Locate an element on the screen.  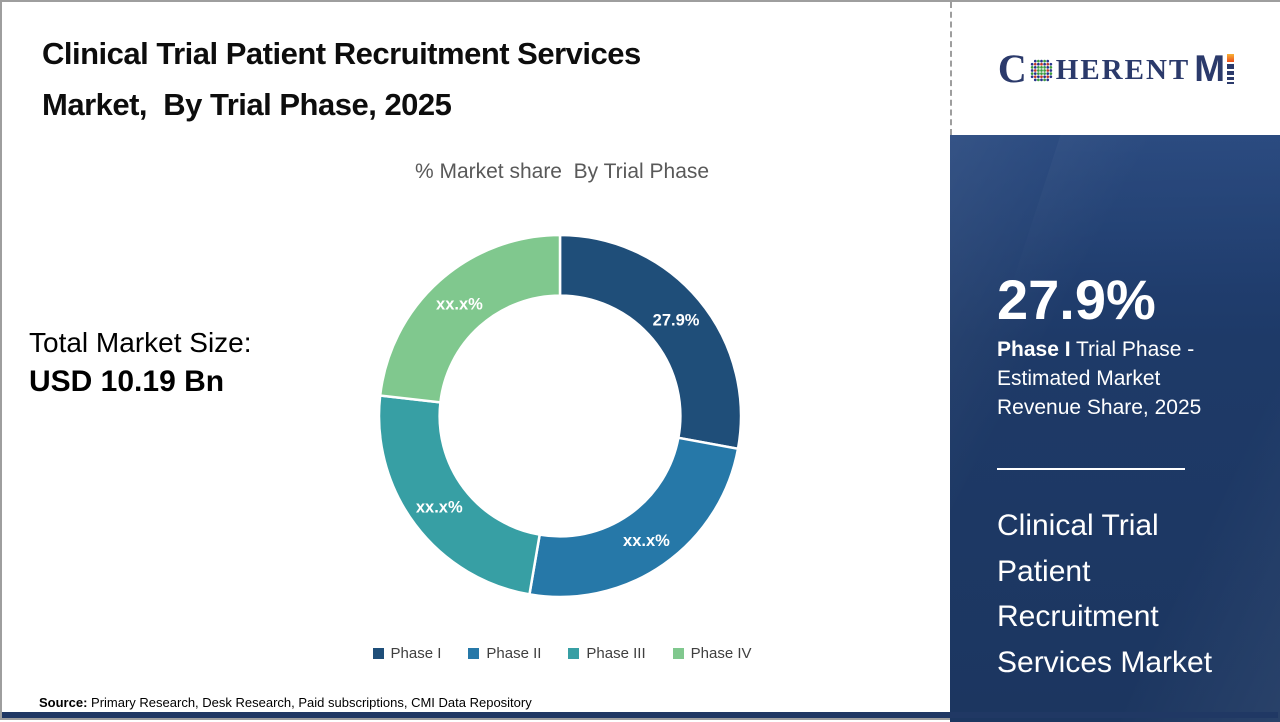
donut-segment-phase-ii is located at coordinates (633, 517).